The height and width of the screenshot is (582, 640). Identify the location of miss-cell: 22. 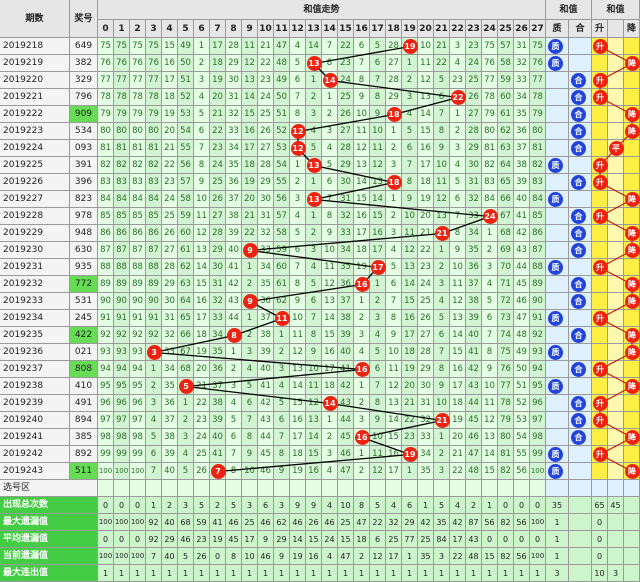
(410, 420).